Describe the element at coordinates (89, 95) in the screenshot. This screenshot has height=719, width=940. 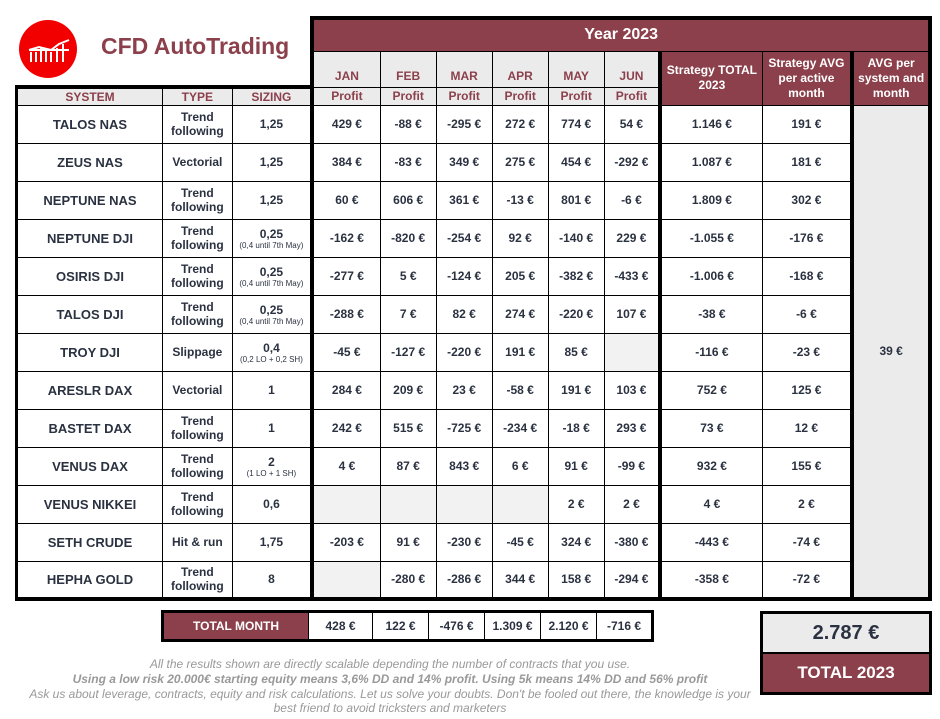
I see `col-system: SYSTEM` at that location.